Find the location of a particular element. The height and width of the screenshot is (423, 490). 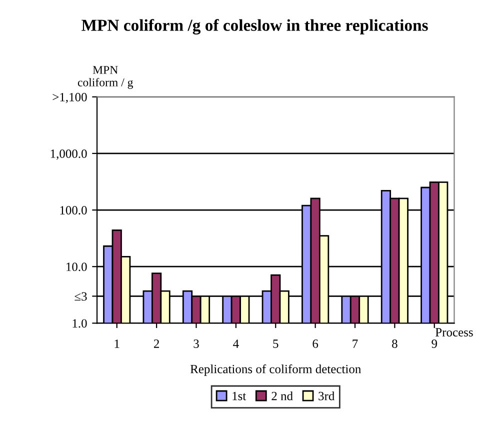

x-tick-label: 7 is located at coordinates (355, 344).